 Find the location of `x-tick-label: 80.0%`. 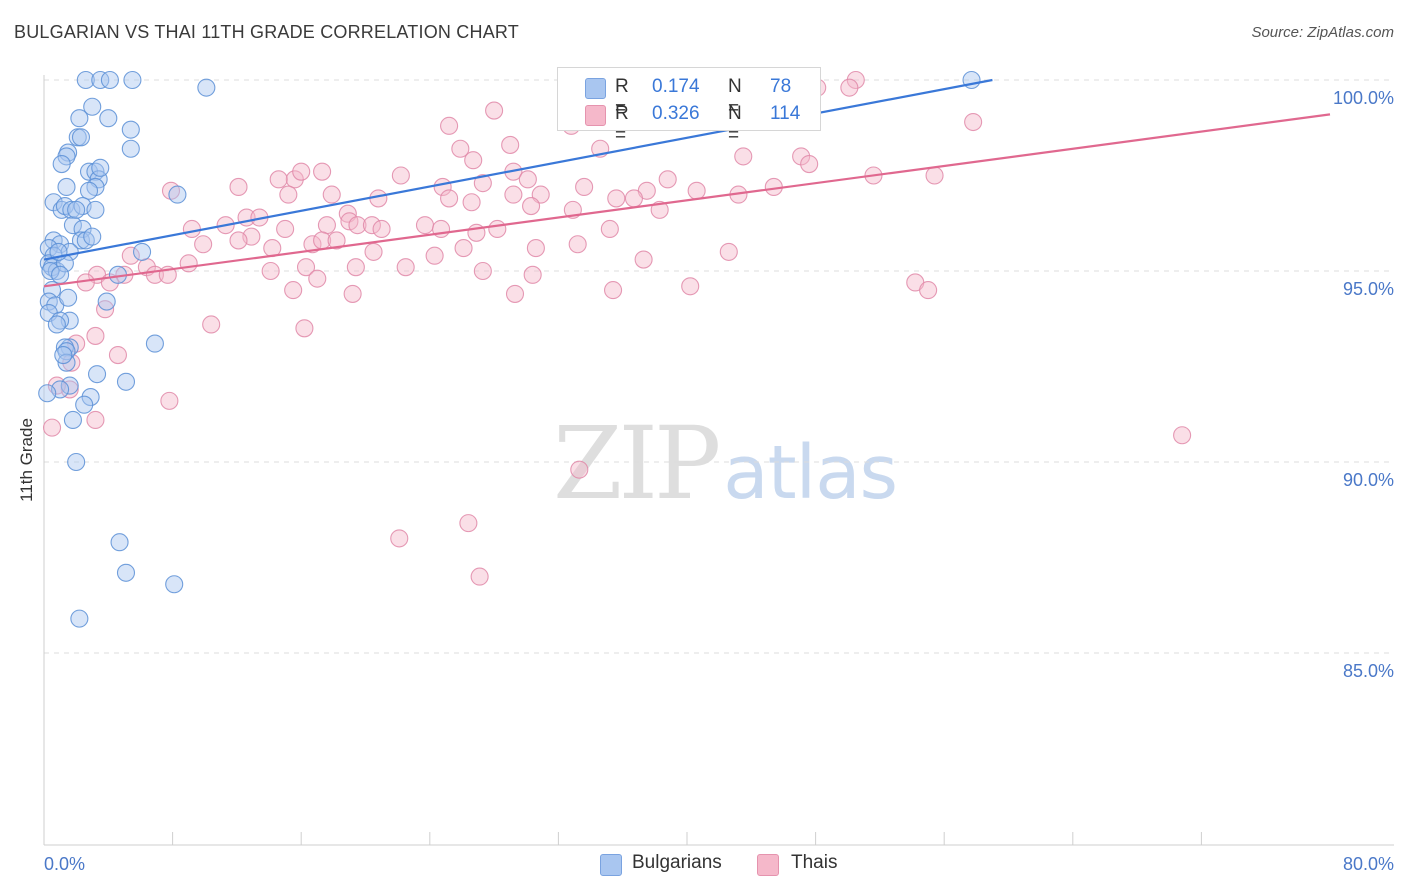

x-tick-label: 80.0% is located at coordinates (1368, 864).